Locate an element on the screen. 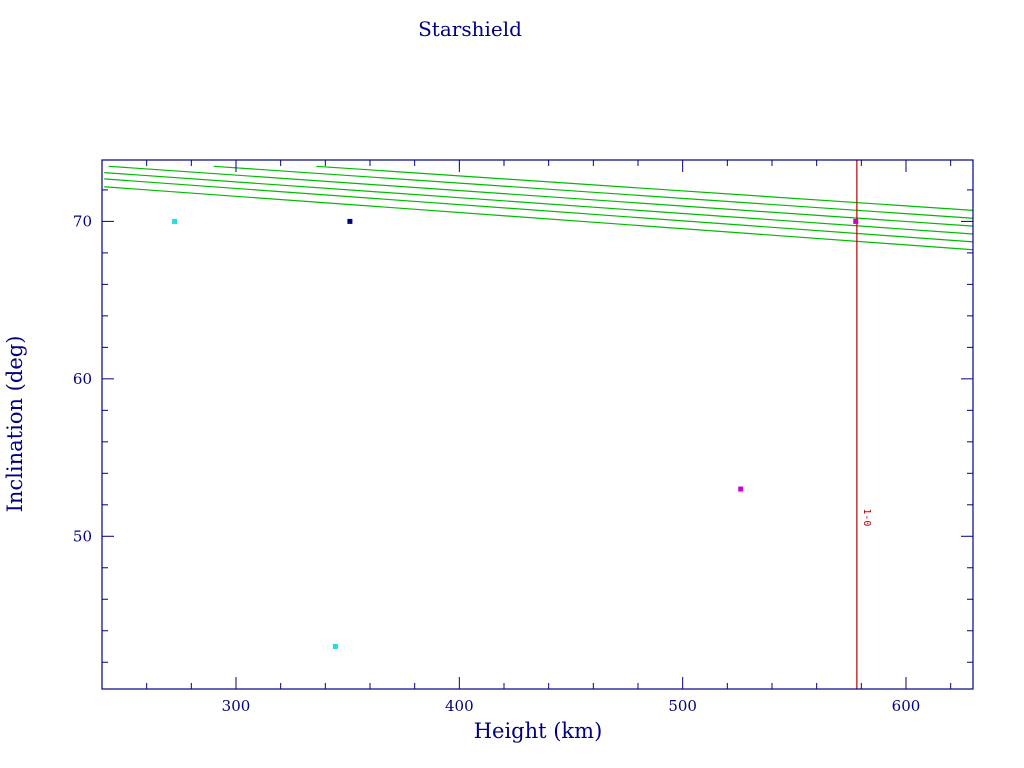 The width and height of the screenshot is (1024, 768). curves-layer is located at coordinates (539, 208).